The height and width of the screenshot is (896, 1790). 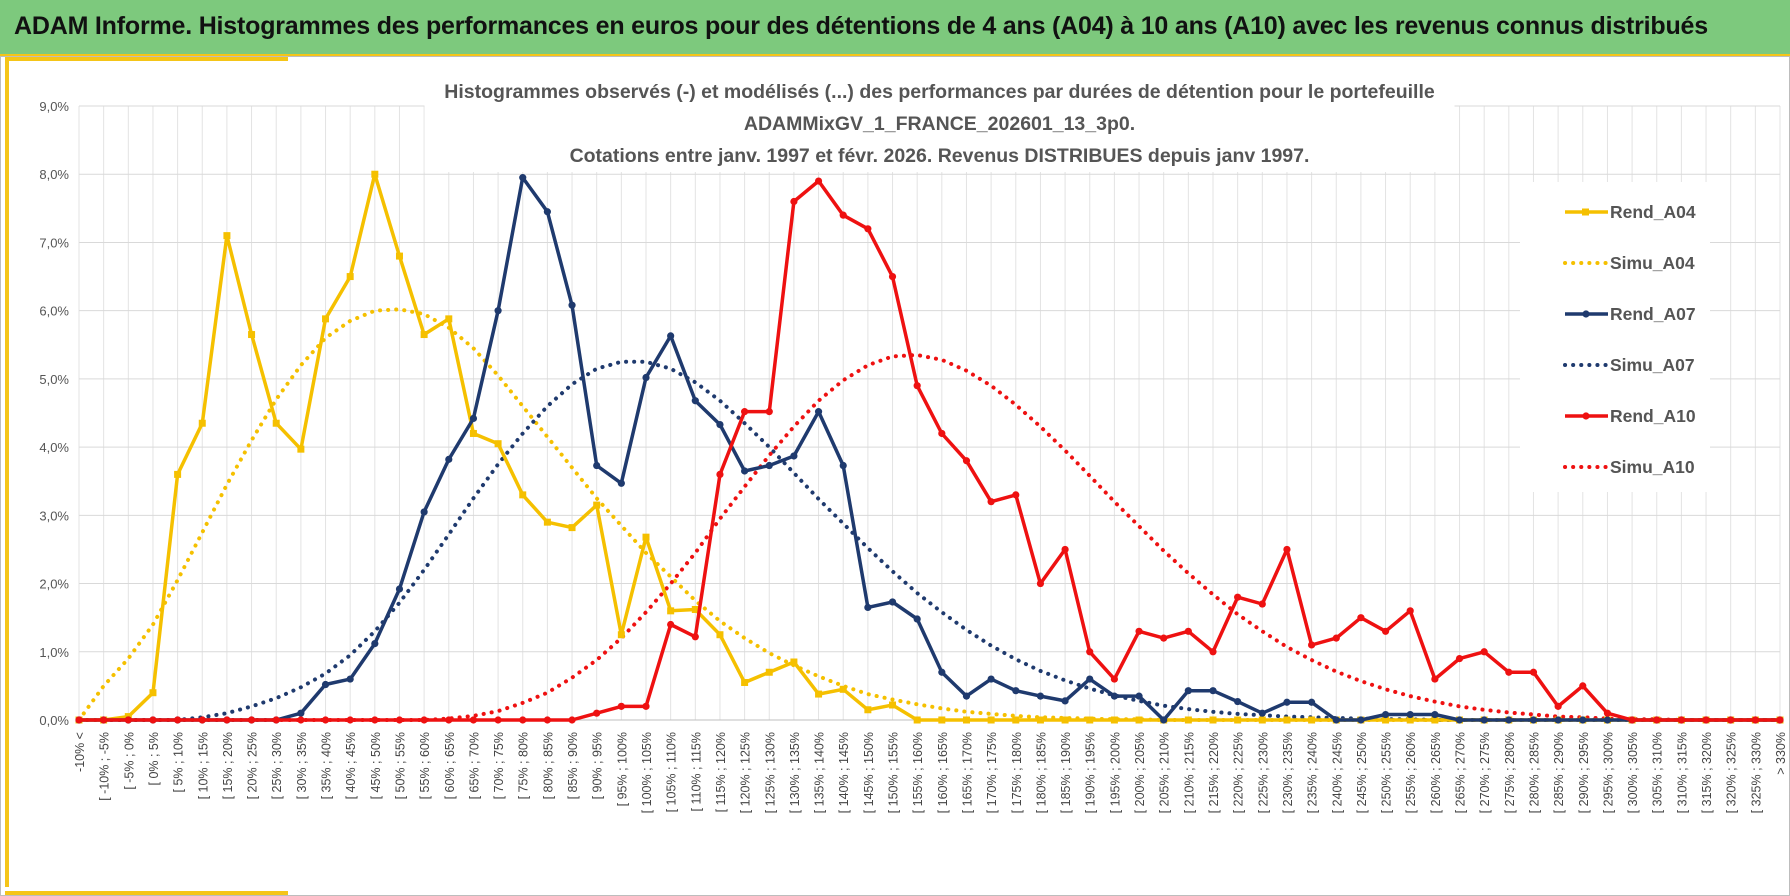 I want to click on title-box, so click(x=939, y=123).